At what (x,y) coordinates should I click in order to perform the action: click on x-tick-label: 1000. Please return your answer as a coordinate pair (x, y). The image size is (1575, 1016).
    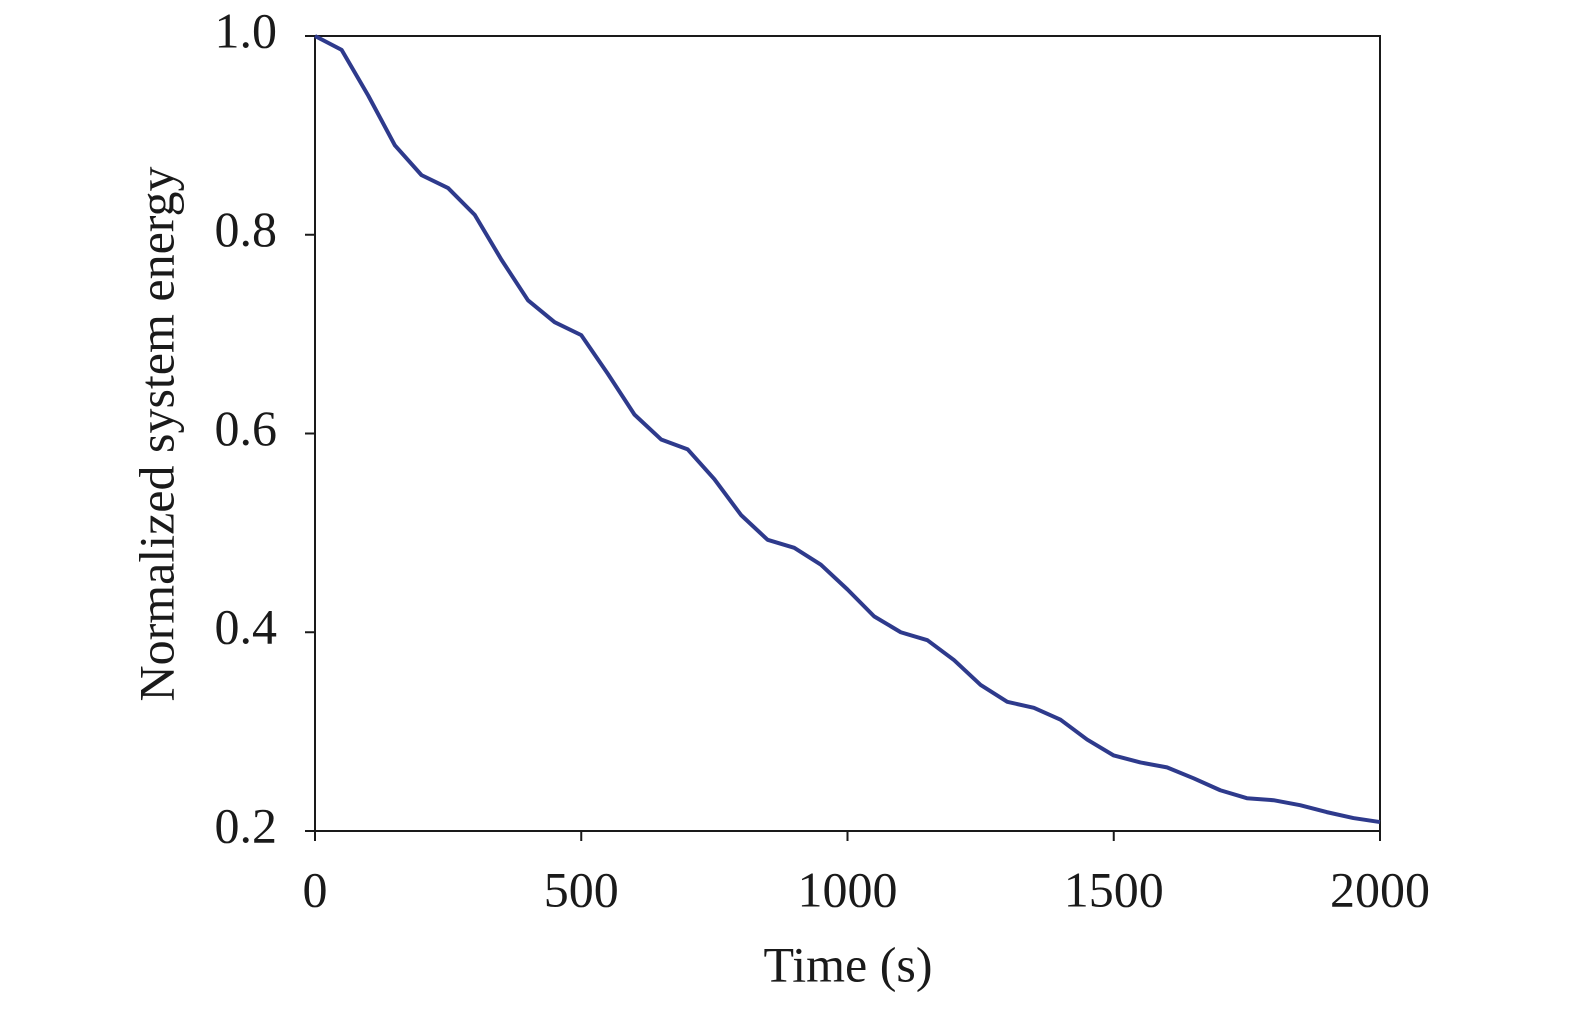
    Looking at the image, I should click on (848, 889).